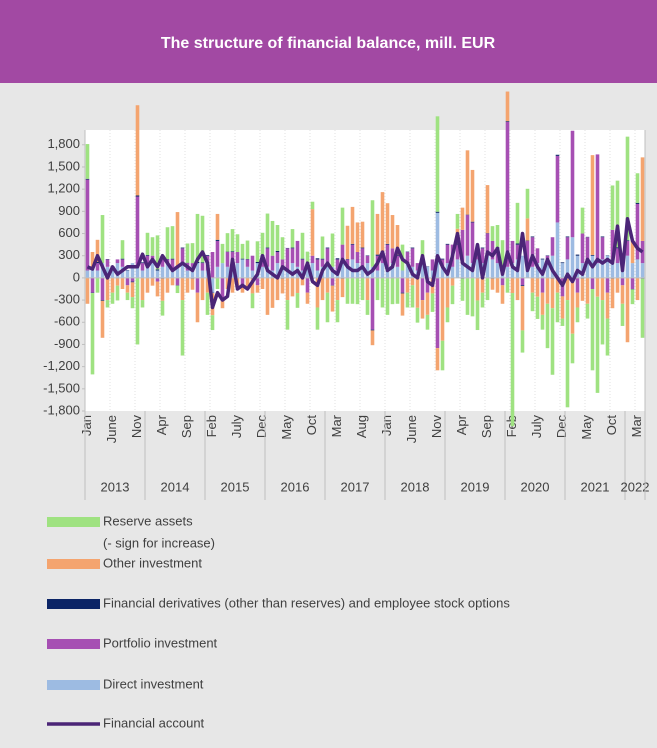 This screenshot has height=748, width=657. Describe the element at coordinates (159, 542) in the screenshot. I see `legend-note: (- sign for increase)` at that location.